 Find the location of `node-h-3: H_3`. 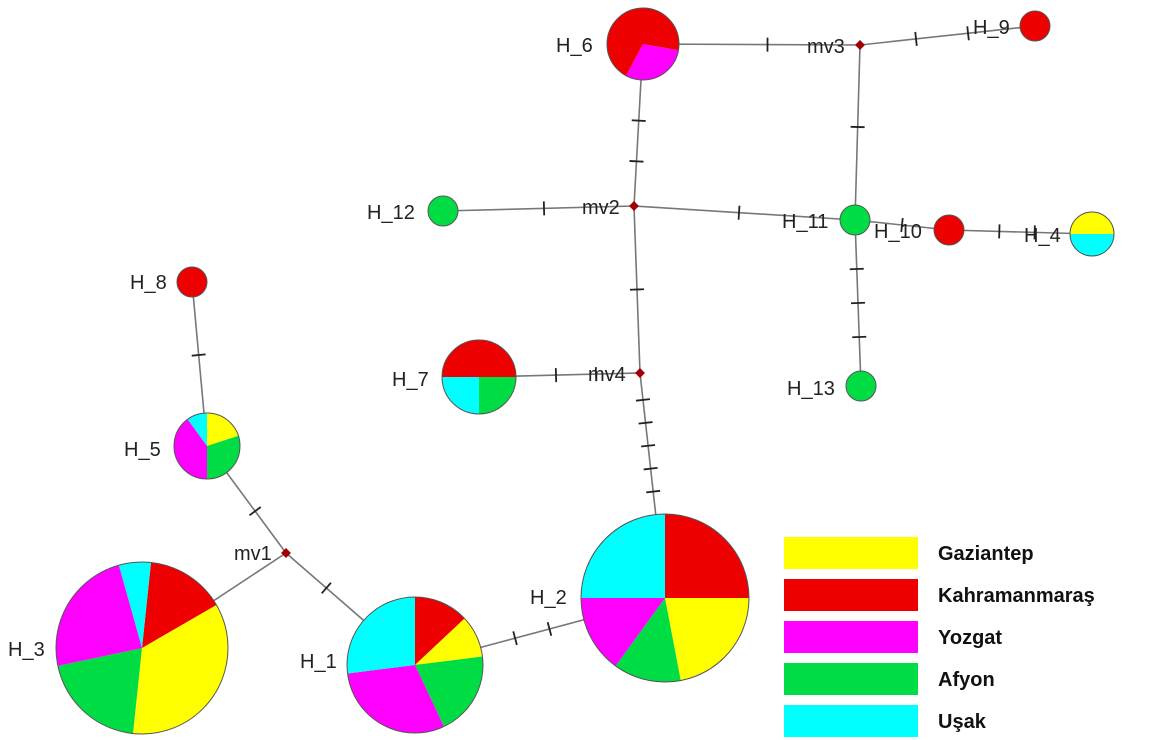

node-h-3: H_3 is located at coordinates (118, 648).